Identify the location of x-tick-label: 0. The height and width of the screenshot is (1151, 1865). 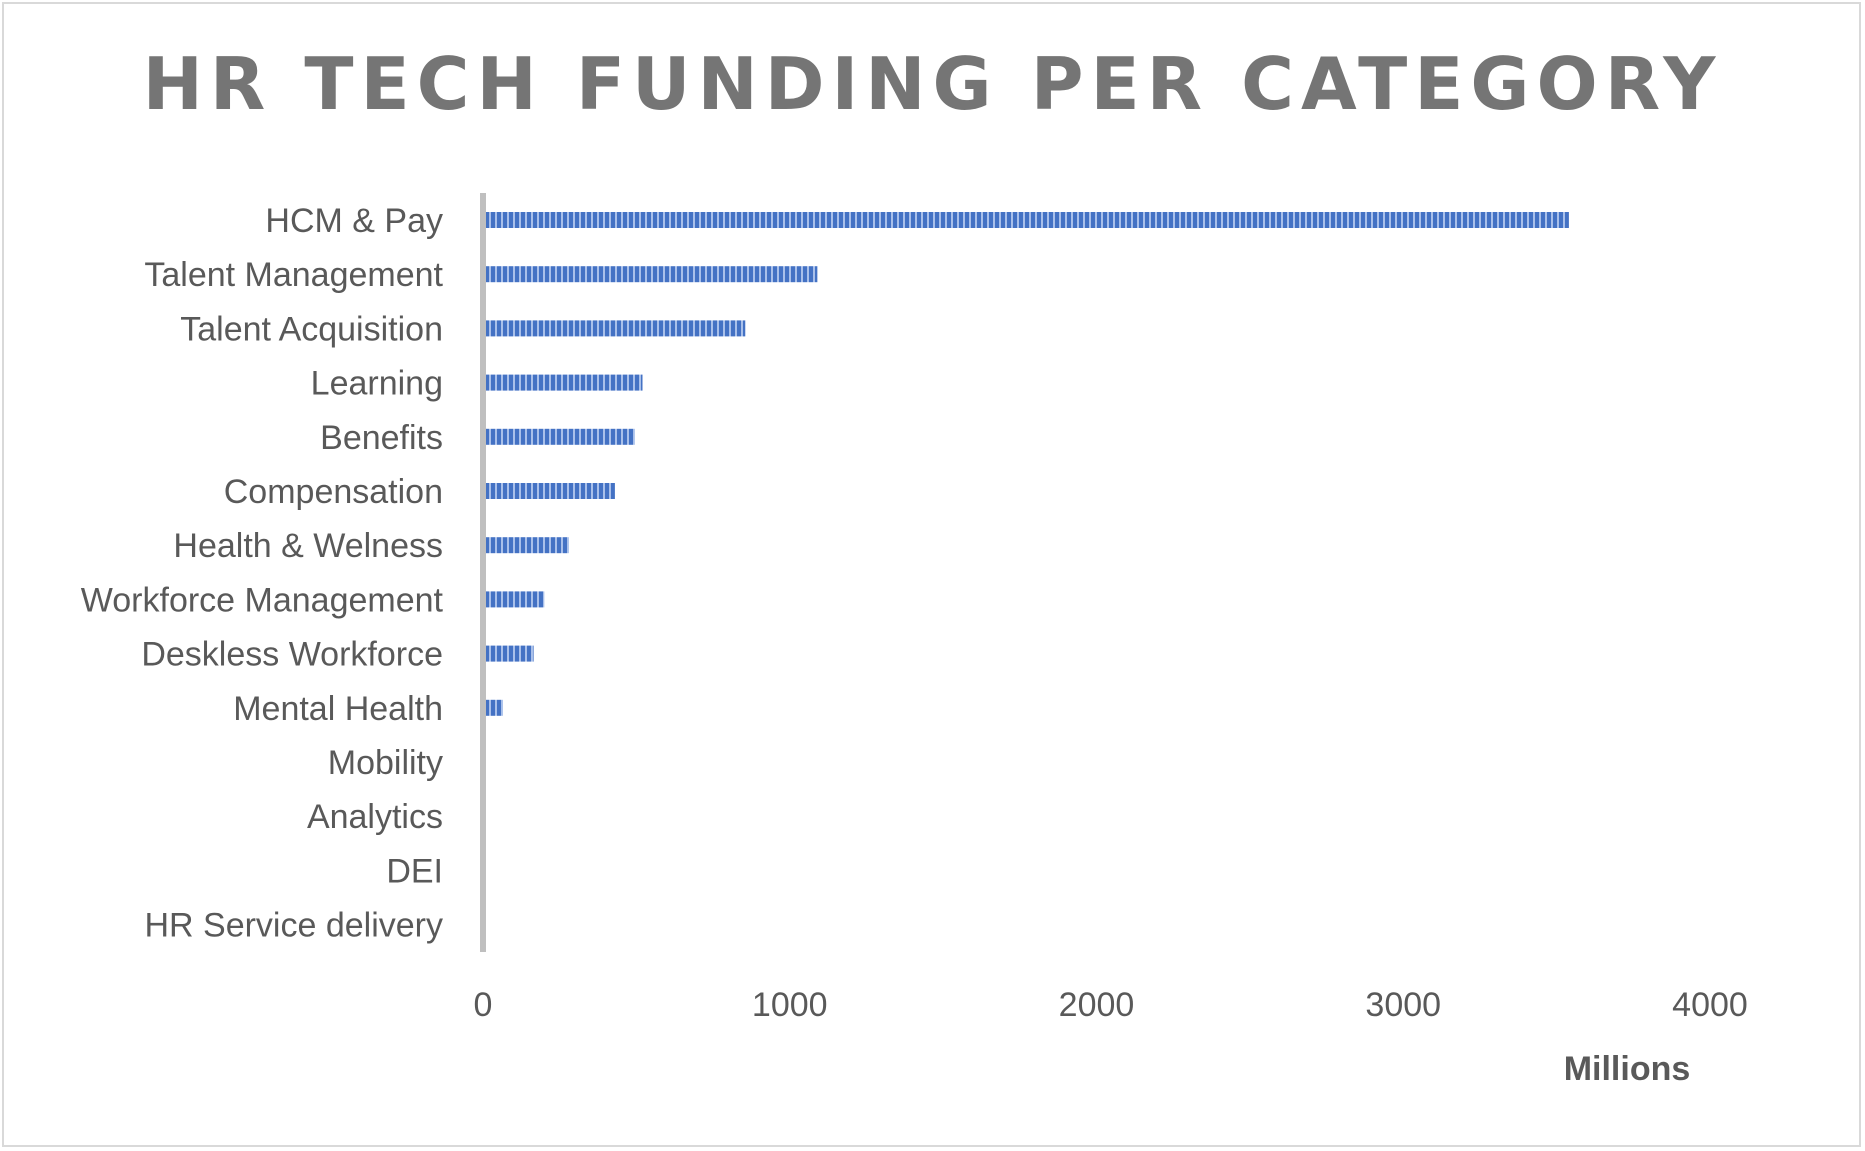
(483, 1005).